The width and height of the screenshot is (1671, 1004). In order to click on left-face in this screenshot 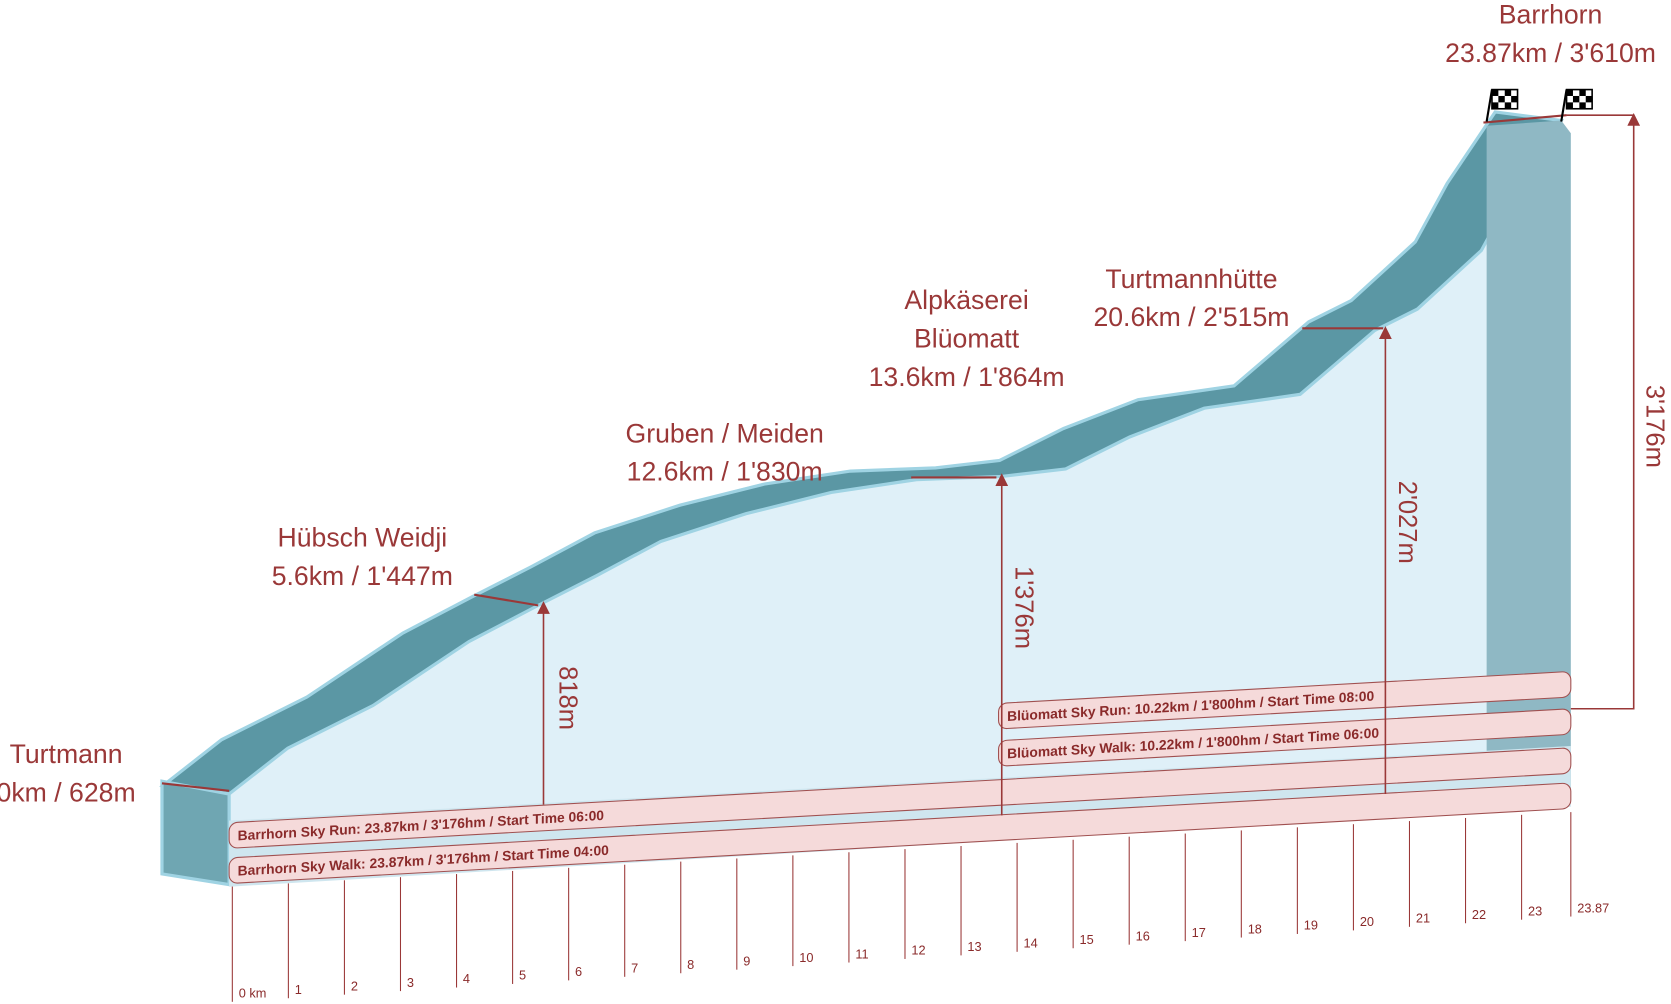, I will do `click(195, 833)`.